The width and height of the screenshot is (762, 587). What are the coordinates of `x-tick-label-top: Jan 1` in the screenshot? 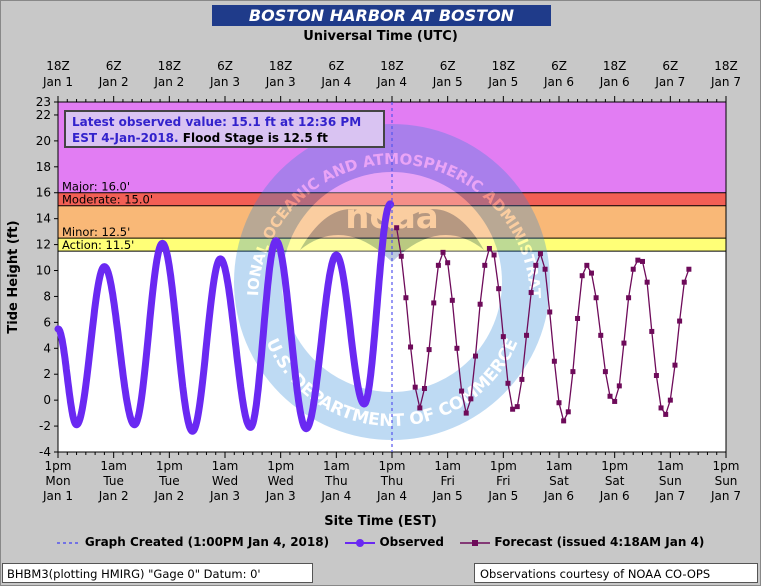 It's located at (57, 82).